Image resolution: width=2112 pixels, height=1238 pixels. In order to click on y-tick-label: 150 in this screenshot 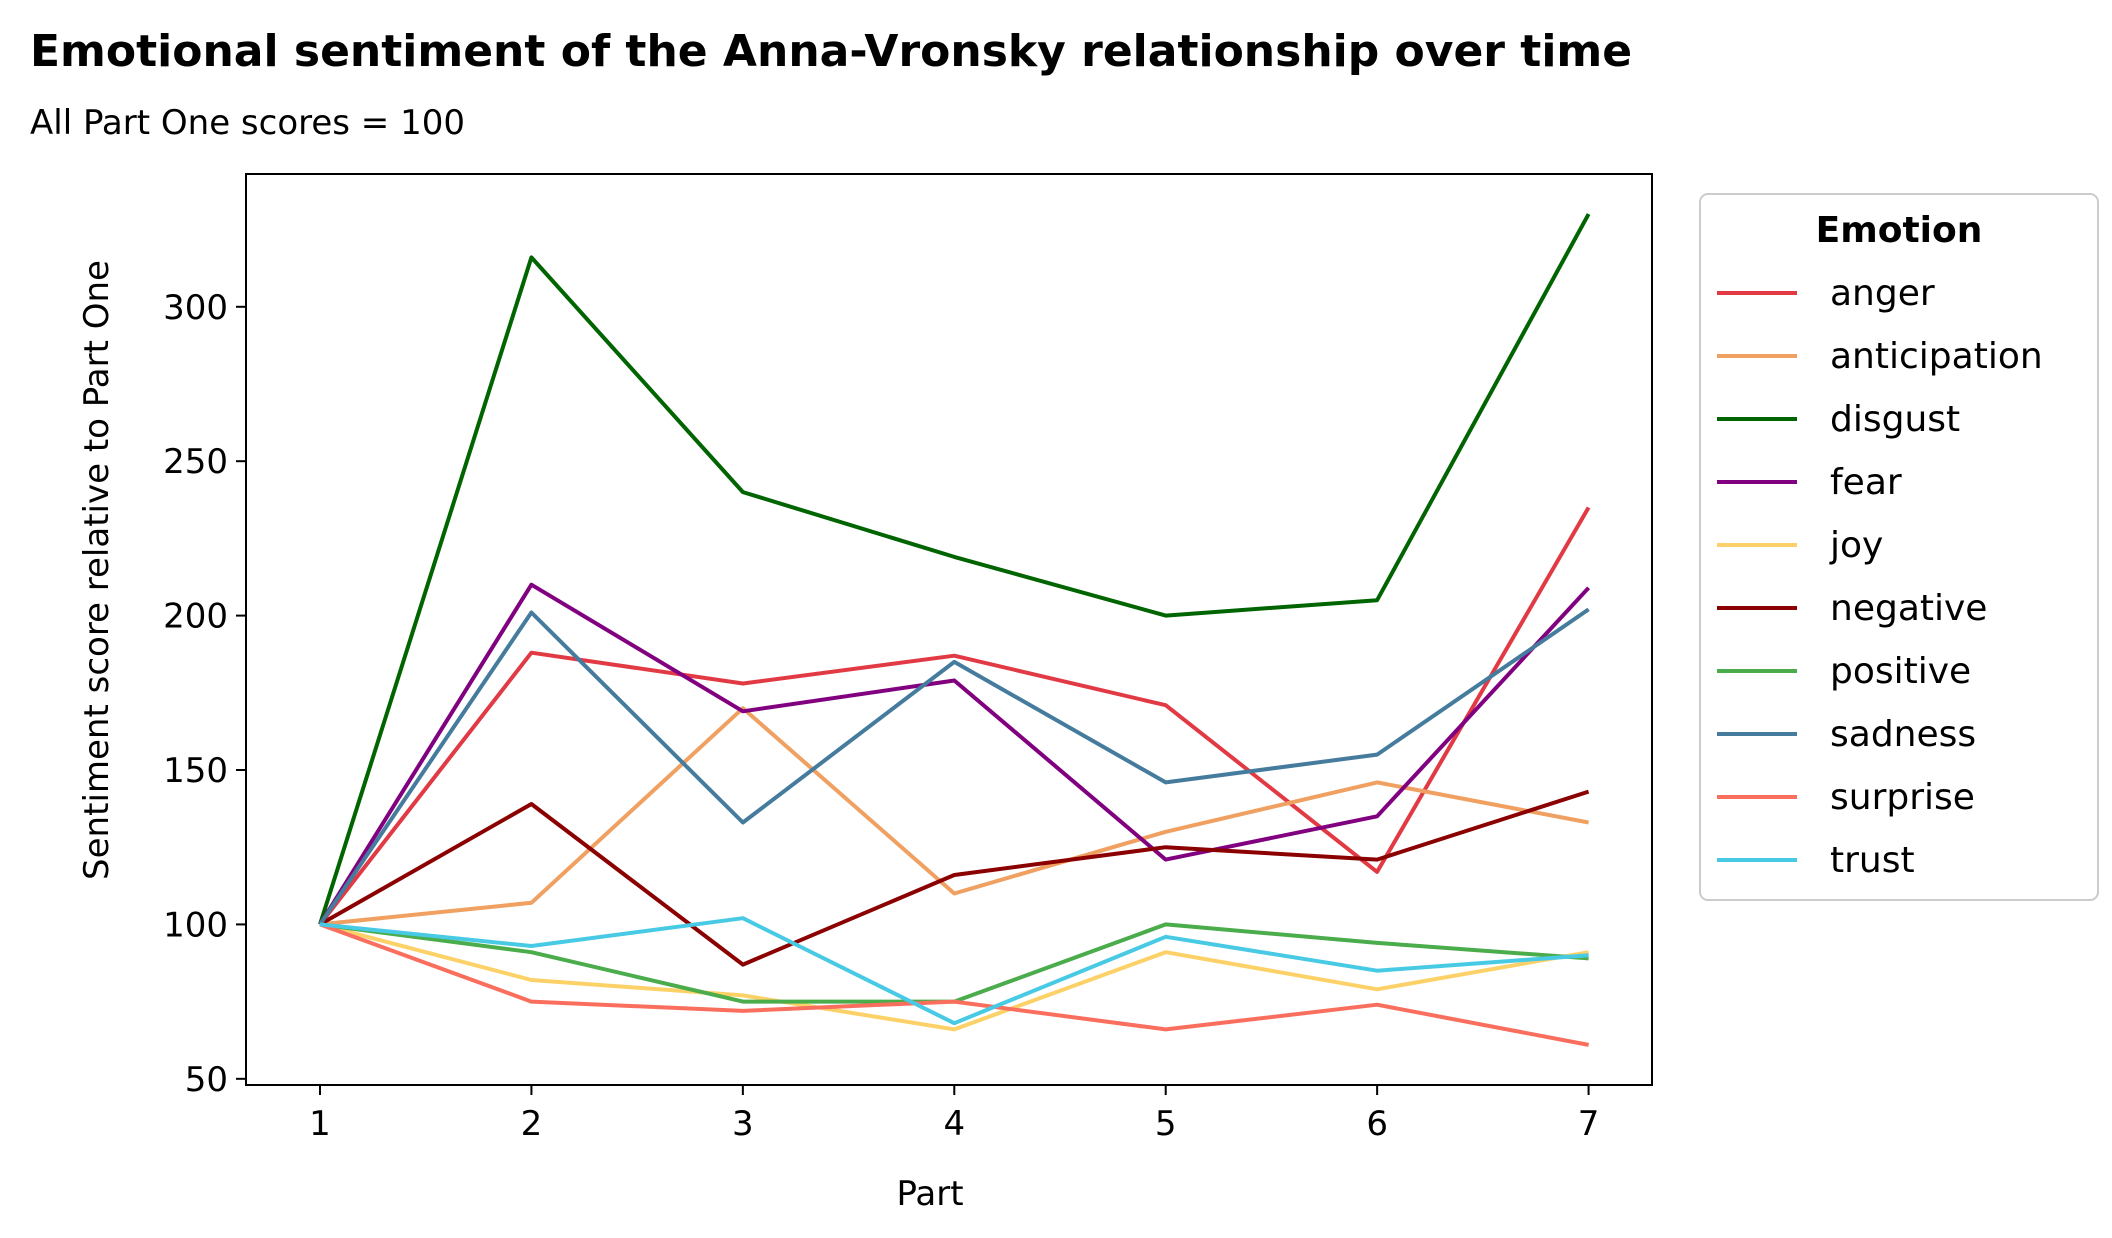, I will do `click(195, 771)`.